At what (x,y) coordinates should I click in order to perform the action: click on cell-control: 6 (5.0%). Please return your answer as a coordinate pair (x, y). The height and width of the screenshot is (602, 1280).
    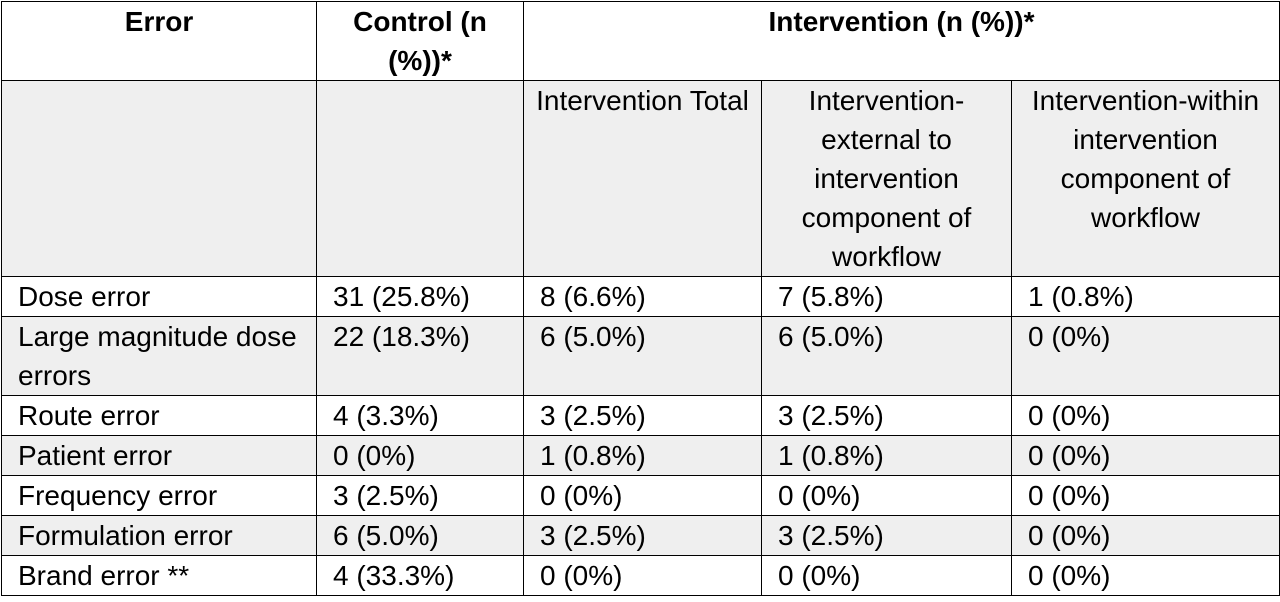
    Looking at the image, I should click on (420, 535).